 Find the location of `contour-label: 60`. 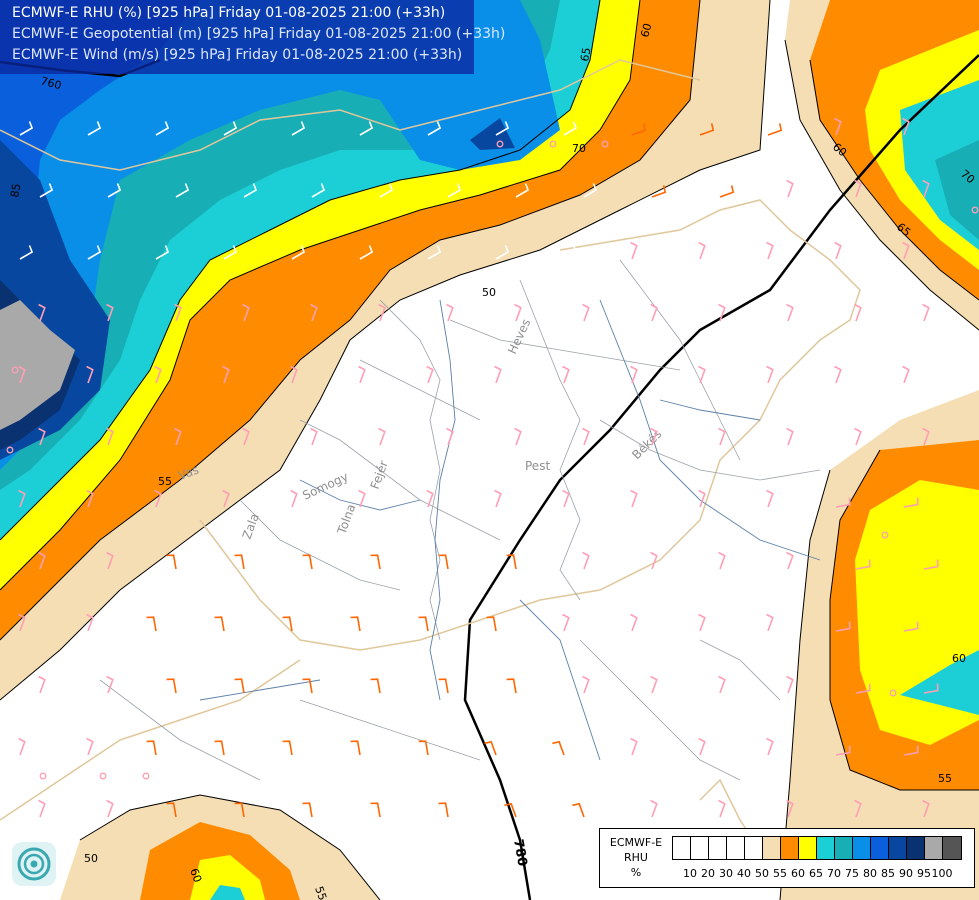

contour-label: 60 is located at coordinates (646, 30).